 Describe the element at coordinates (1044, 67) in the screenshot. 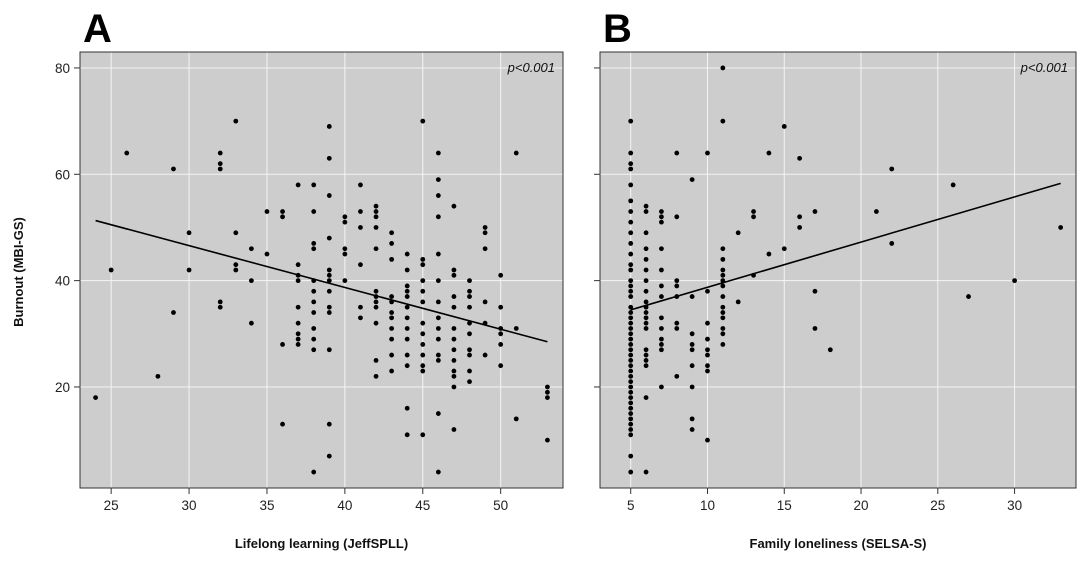

I see `p-value-annotation: p<0.001` at that location.